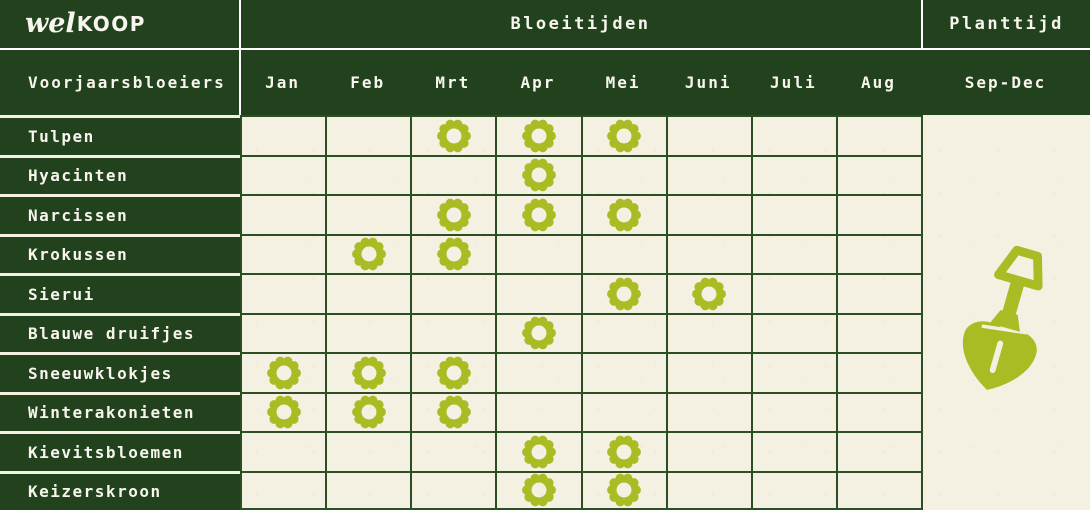  What do you see at coordinates (1005, 24) in the screenshot?
I see `planttijd-header: Planttijd` at bounding box center [1005, 24].